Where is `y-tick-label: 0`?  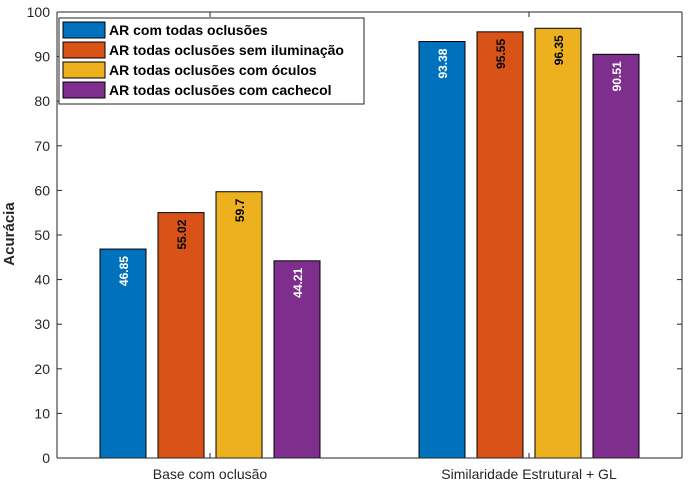 y-tick-label: 0 is located at coordinates (46, 458).